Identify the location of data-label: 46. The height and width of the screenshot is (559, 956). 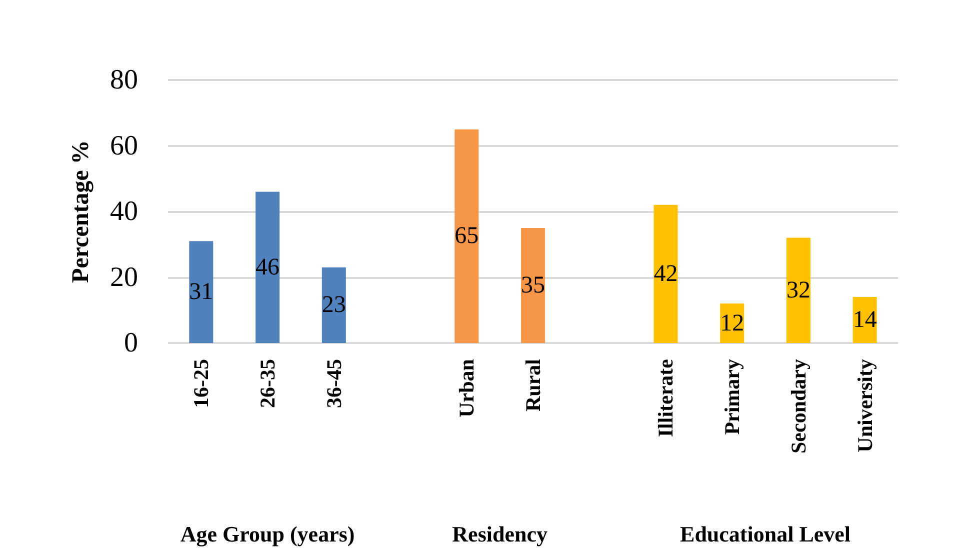
(268, 267).